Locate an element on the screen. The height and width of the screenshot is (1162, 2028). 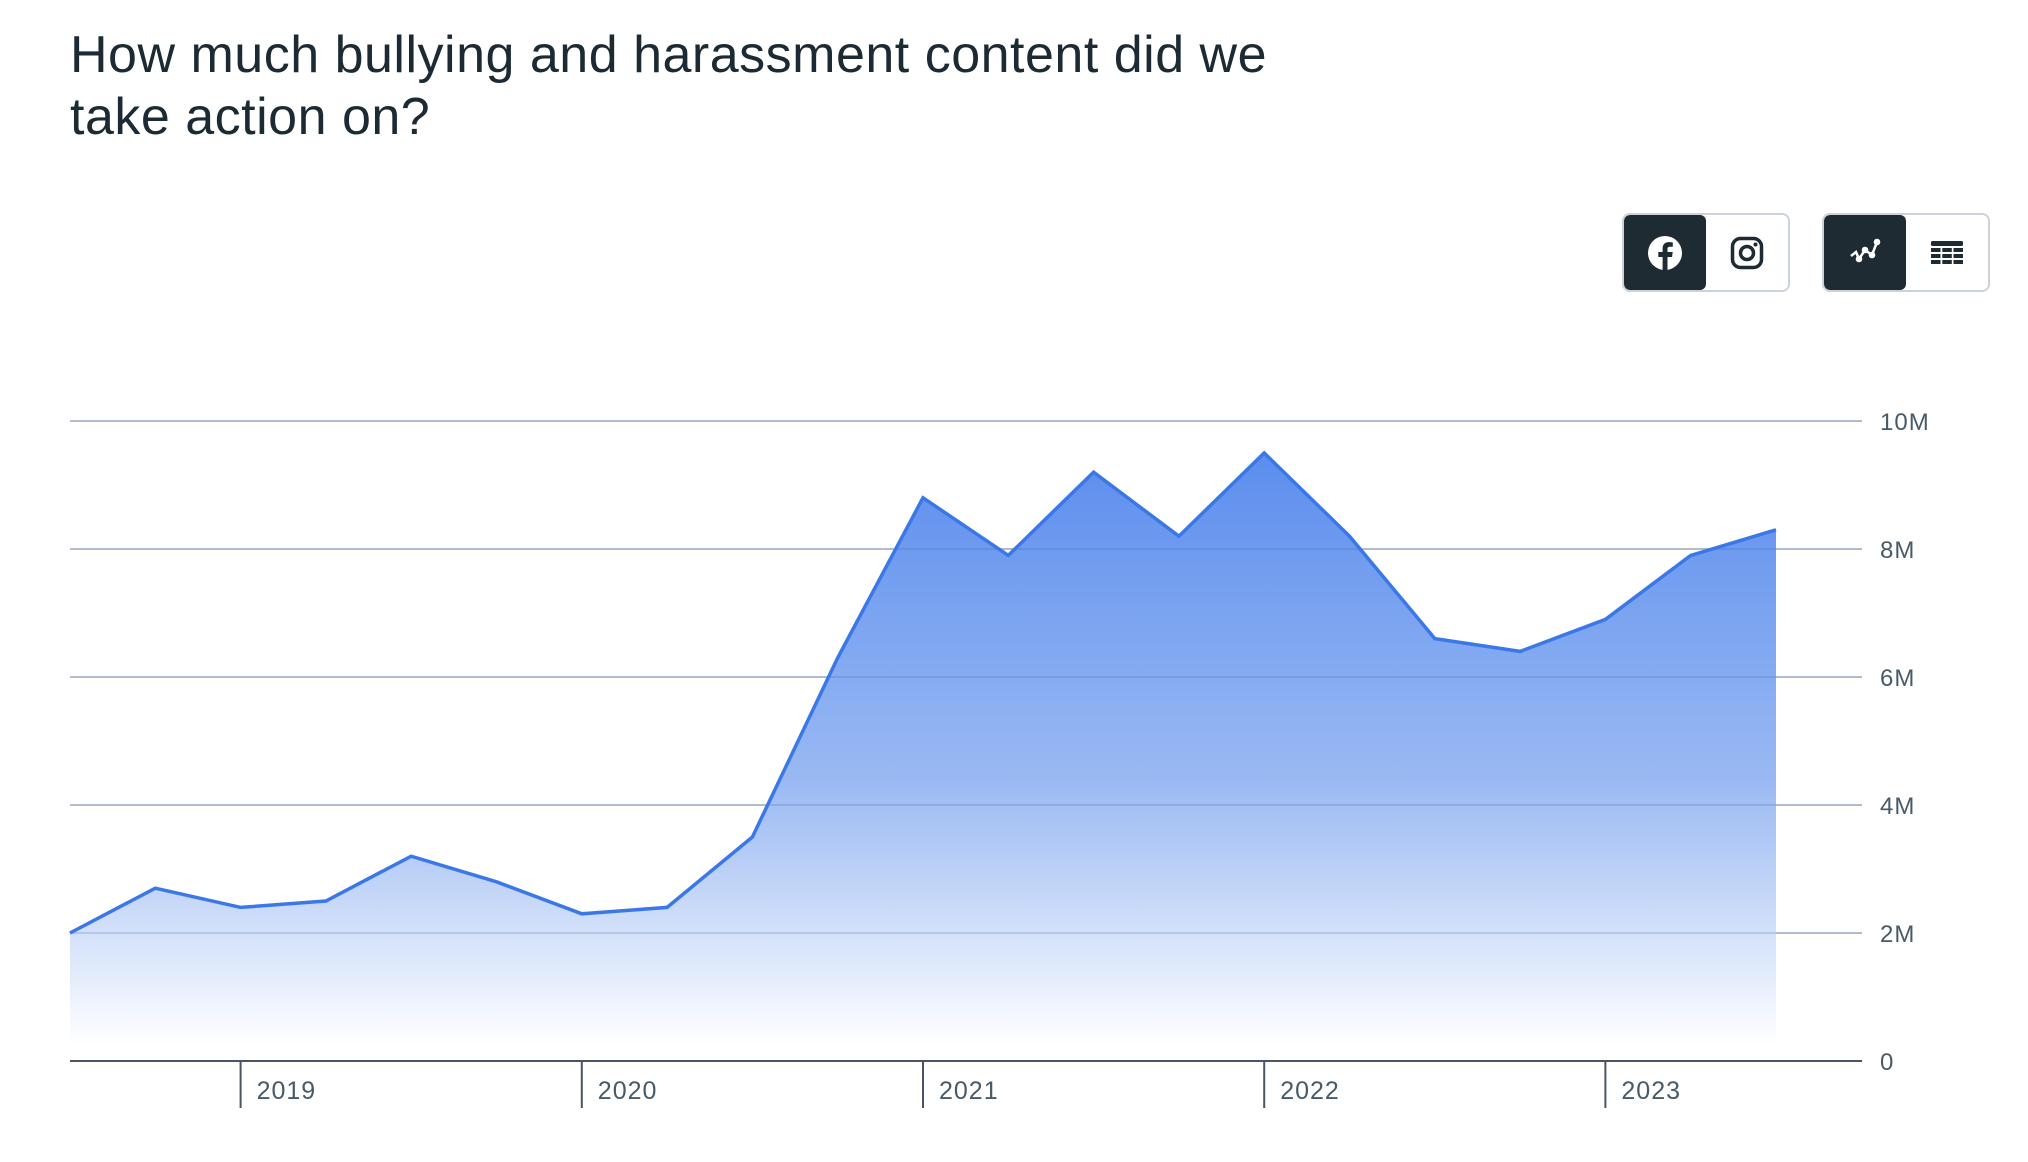
x-tick-label: 2020 is located at coordinates (628, 1091).